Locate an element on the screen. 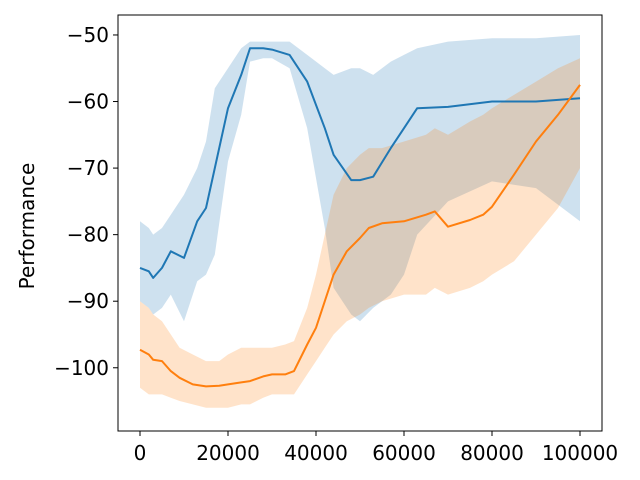 This screenshot has width=640, height=480. y-tick-label: −70 is located at coordinates (88, 168).